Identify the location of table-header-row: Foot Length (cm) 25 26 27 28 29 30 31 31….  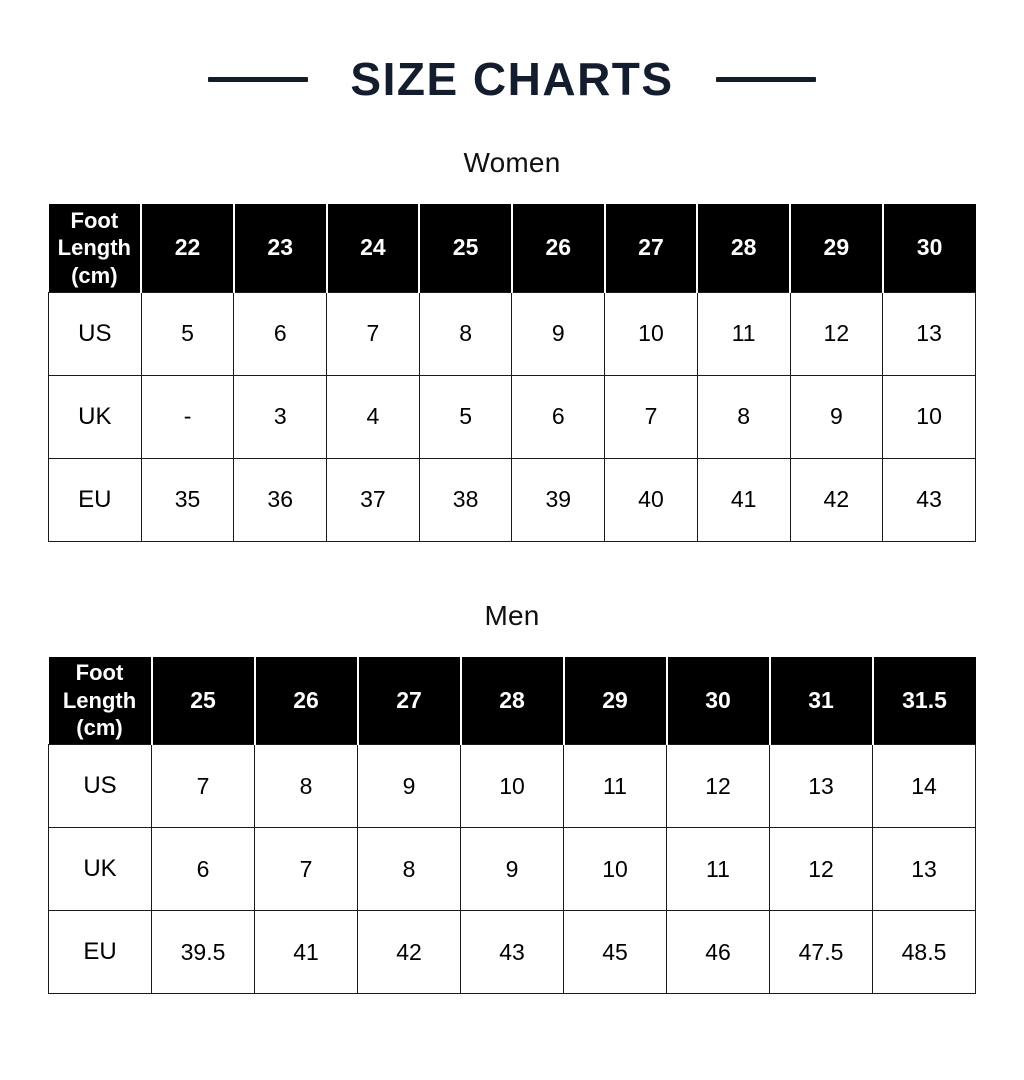
(512, 700).